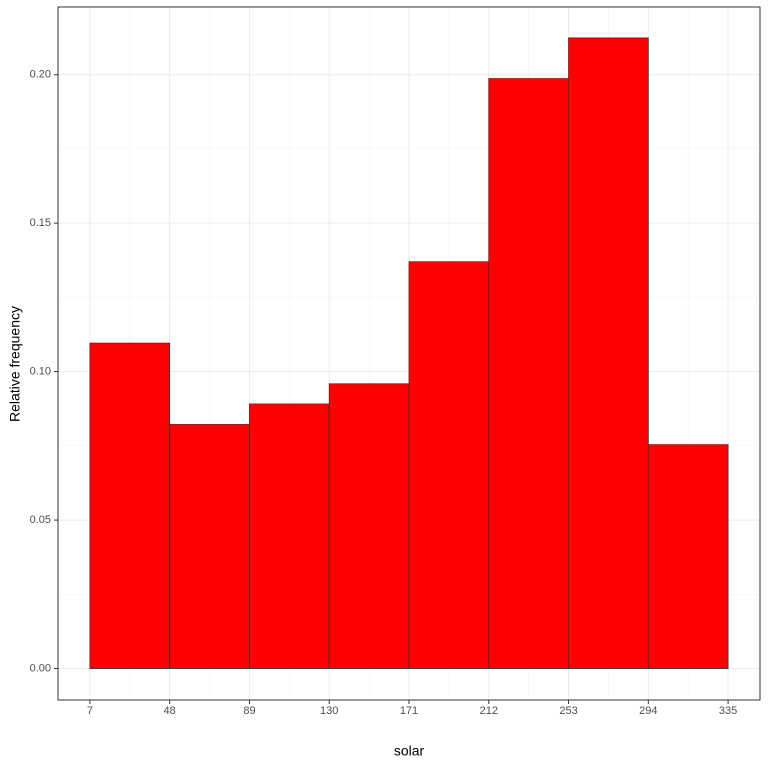 The image size is (768, 768). What do you see at coordinates (40, 520) in the screenshot?
I see `y-tick-label: 0.05` at bounding box center [40, 520].